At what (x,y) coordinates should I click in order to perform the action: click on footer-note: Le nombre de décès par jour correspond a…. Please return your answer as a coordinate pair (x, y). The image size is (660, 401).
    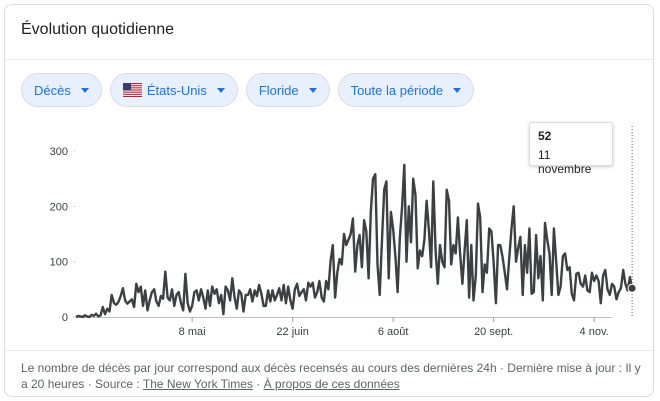
    Looking at the image, I should click on (331, 376).